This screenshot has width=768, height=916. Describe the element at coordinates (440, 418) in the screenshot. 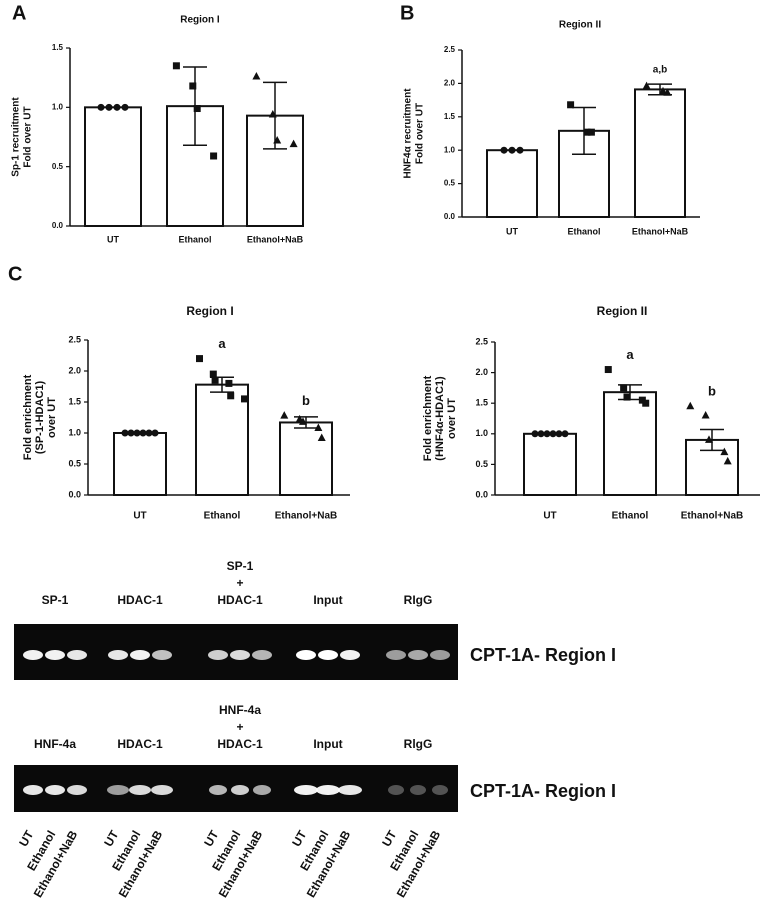

I see `y-axis-label: (HNF4α-HDAC1)` at that location.